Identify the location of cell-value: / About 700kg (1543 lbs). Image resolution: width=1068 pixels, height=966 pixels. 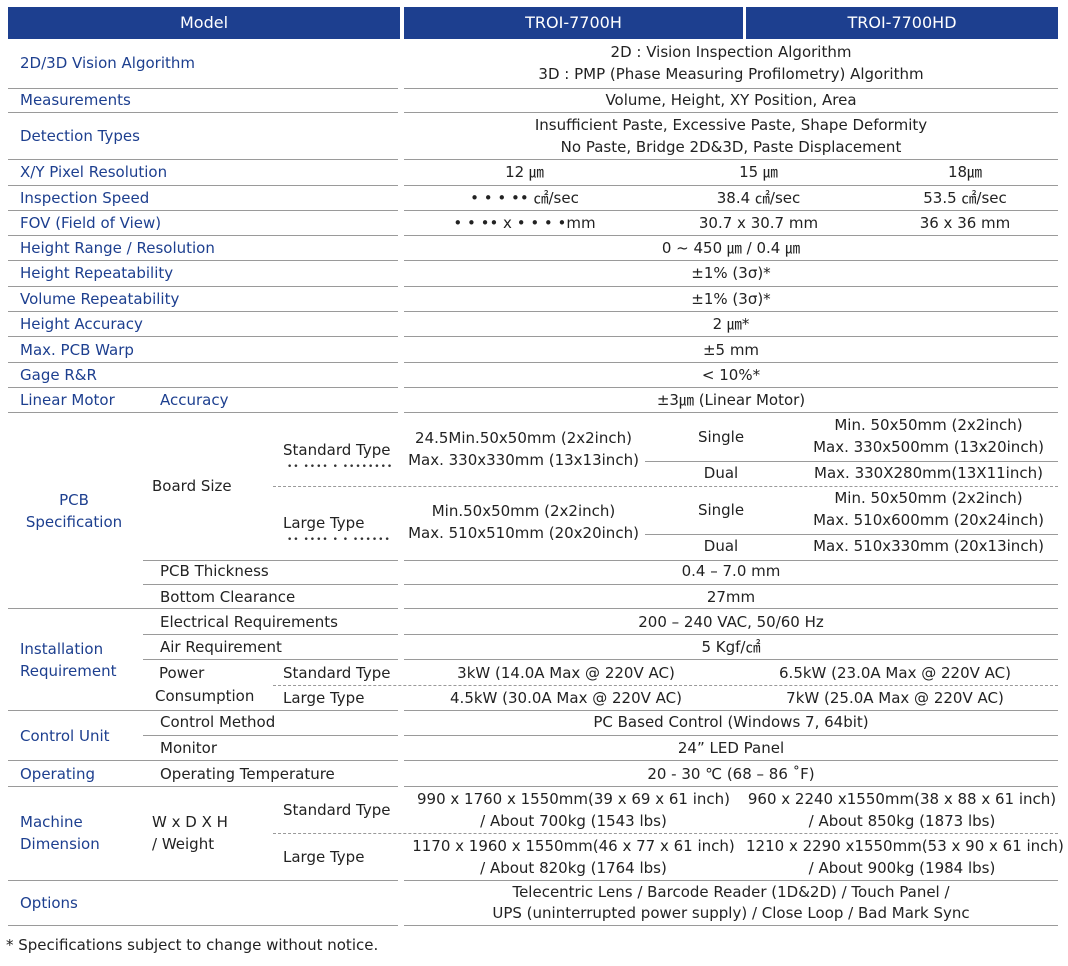
(573, 821).